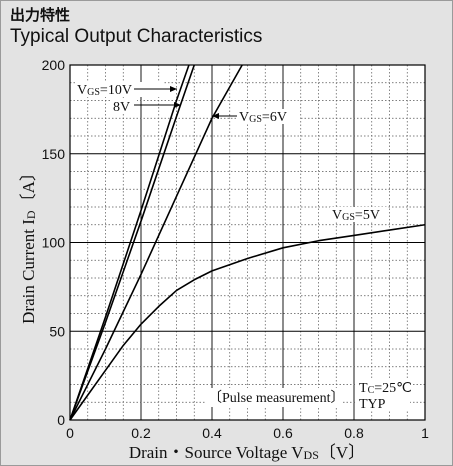  I want to click on y-tick-label: 0, so click(61, 420).